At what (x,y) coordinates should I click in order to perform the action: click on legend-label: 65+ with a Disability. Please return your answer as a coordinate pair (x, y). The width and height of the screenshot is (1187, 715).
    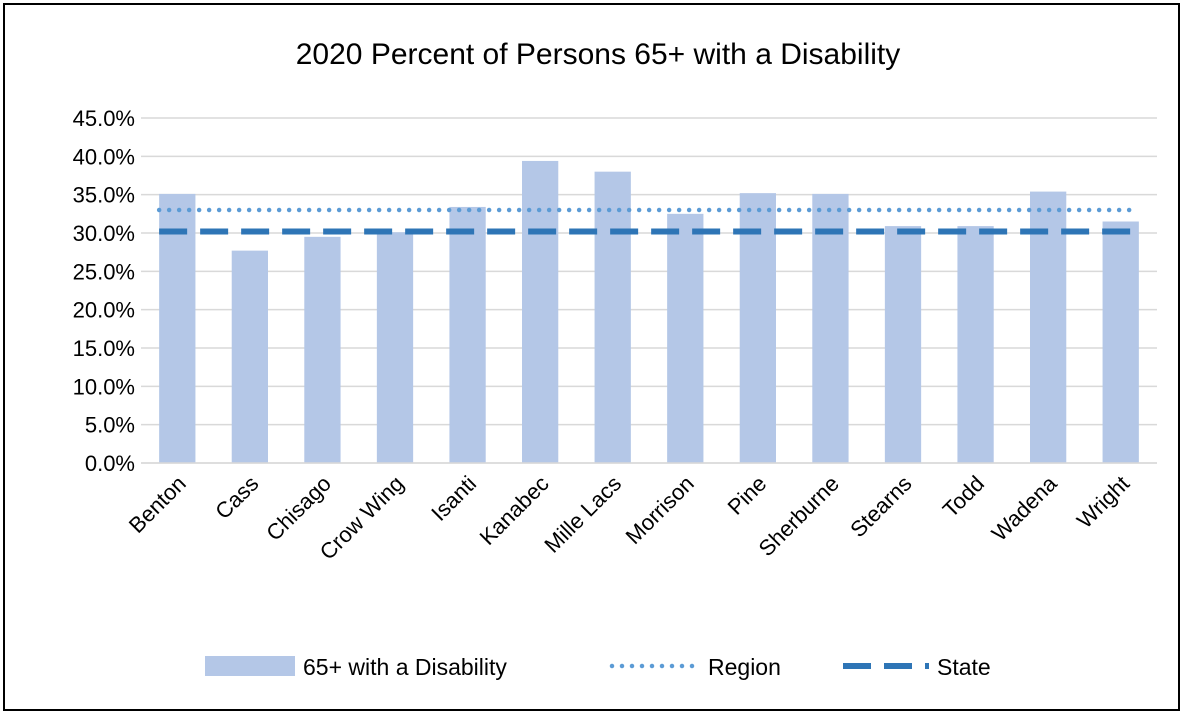
    Looking at the image, I should click on (405, 667).